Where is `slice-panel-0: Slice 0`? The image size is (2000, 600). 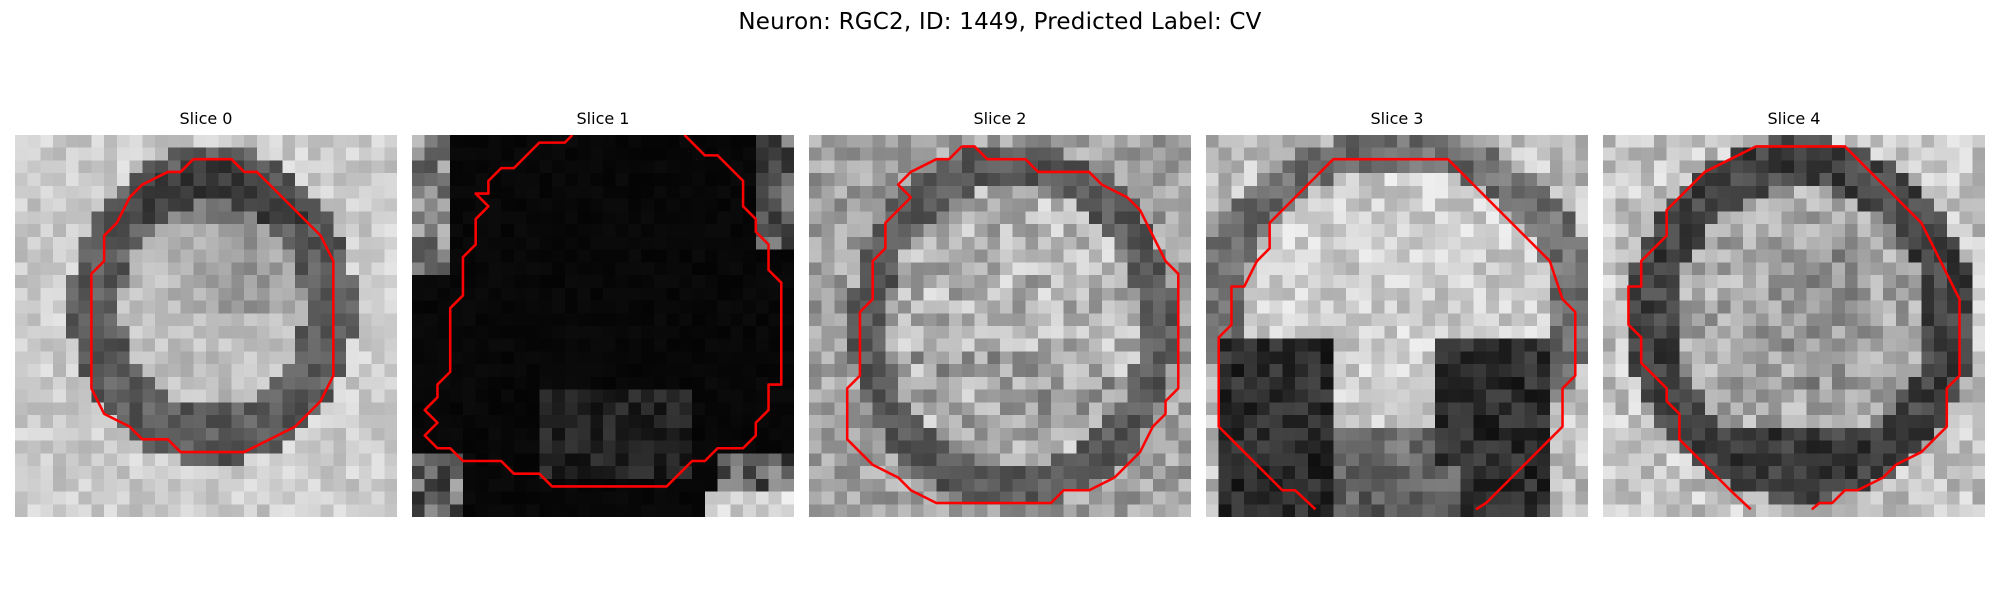
slice-panel-0: Slice 0 is located at coordinates (206, 314).